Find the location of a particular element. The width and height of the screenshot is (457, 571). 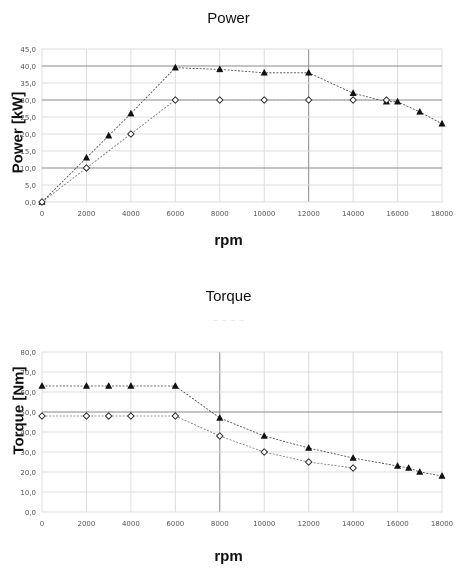

power-y-tick-label: 10,0 is located at coordinates (28, 169).